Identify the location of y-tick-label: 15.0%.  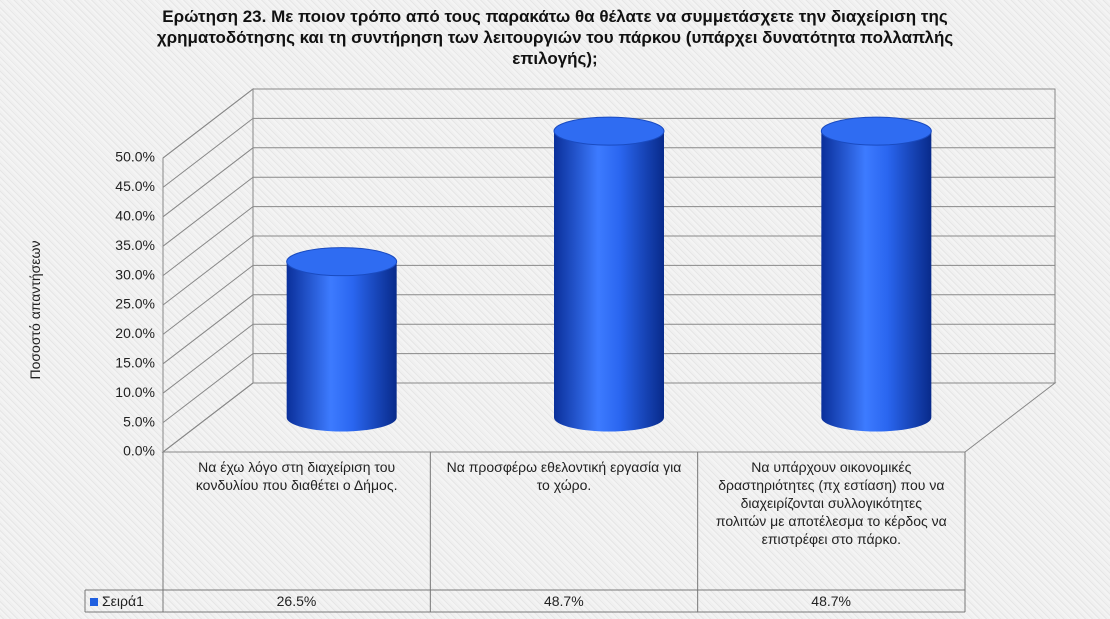
(135, 363).